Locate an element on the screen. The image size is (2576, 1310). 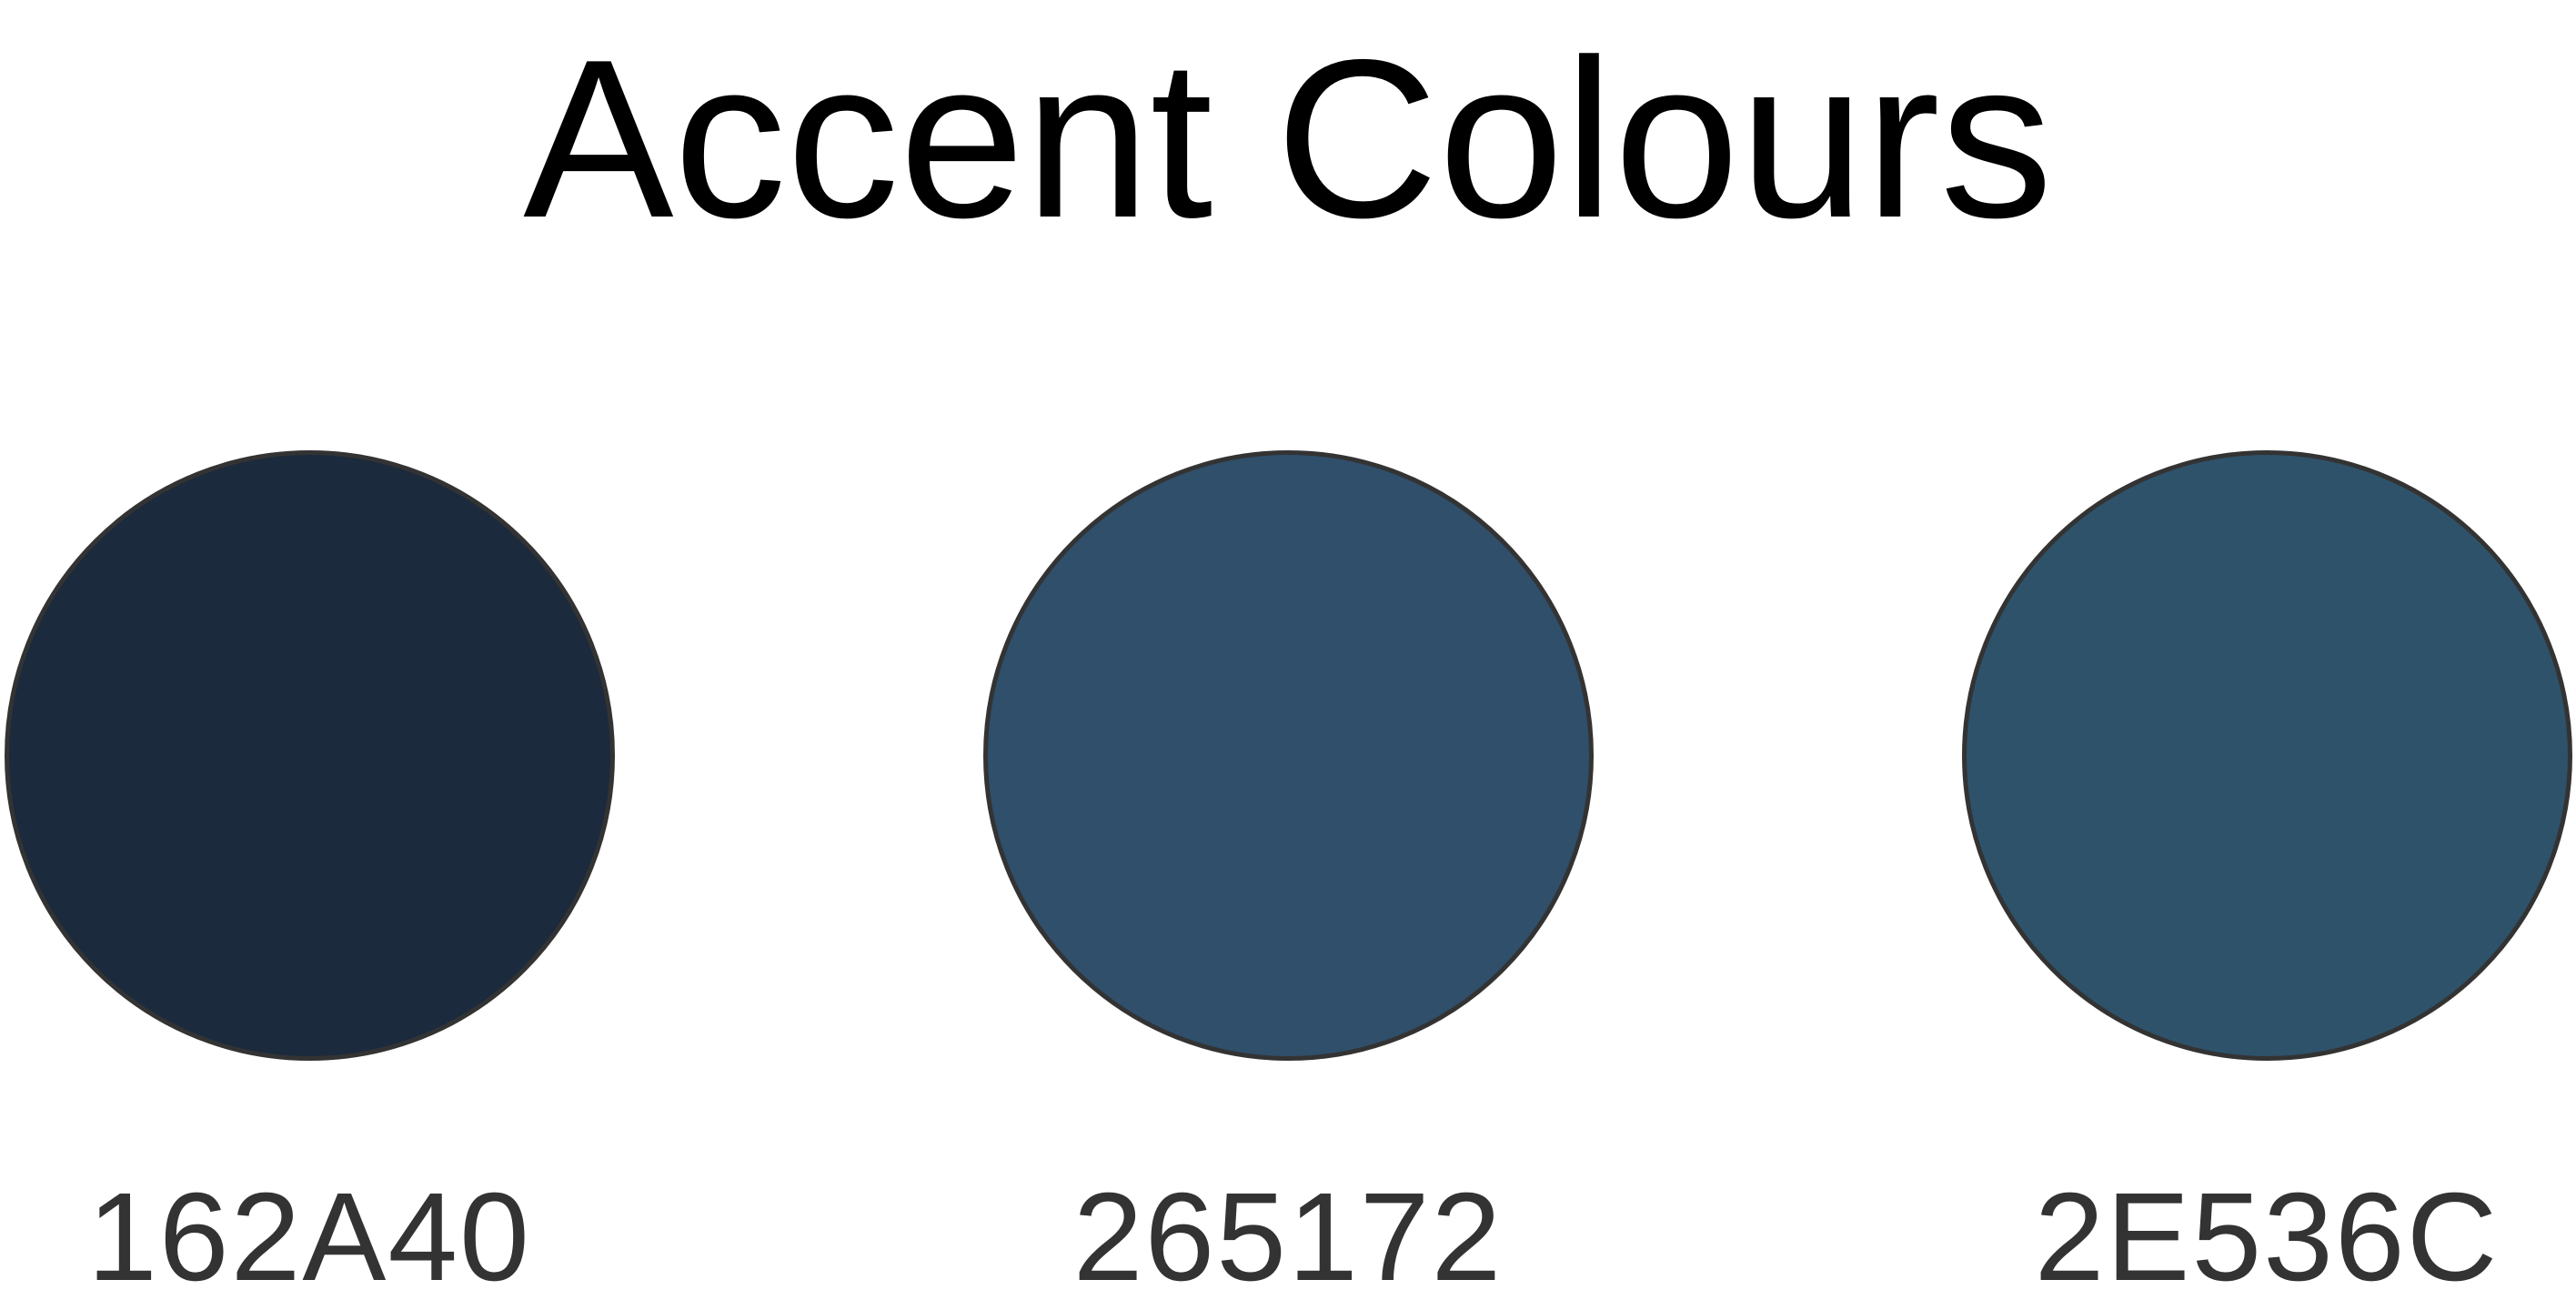
page-title: Accent Colours is located at coordinates (1288, 138).